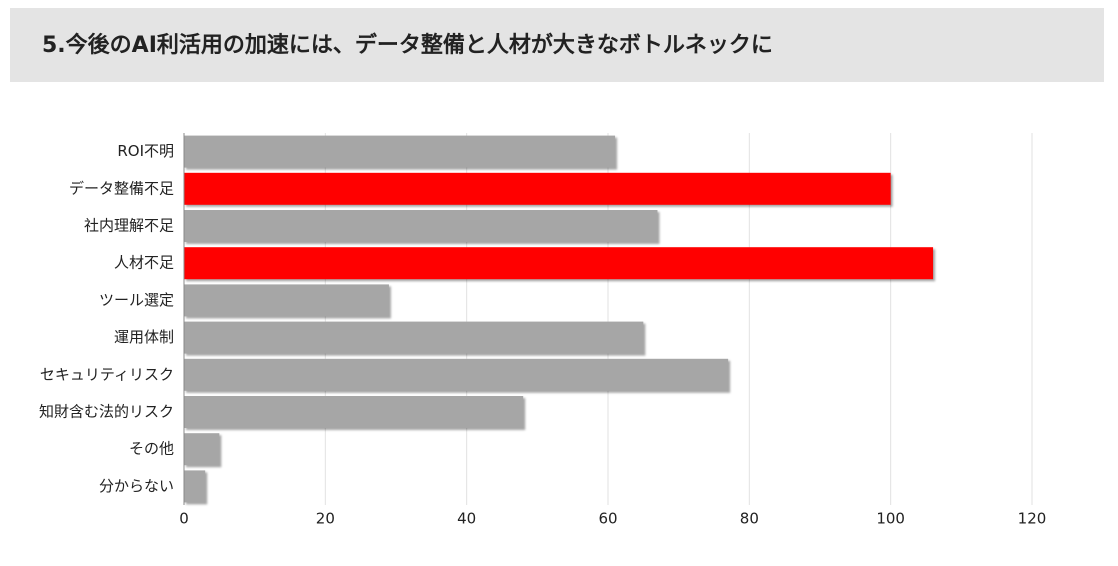  I want to click on y-tick-label: 運用体制, so click(144, 337).